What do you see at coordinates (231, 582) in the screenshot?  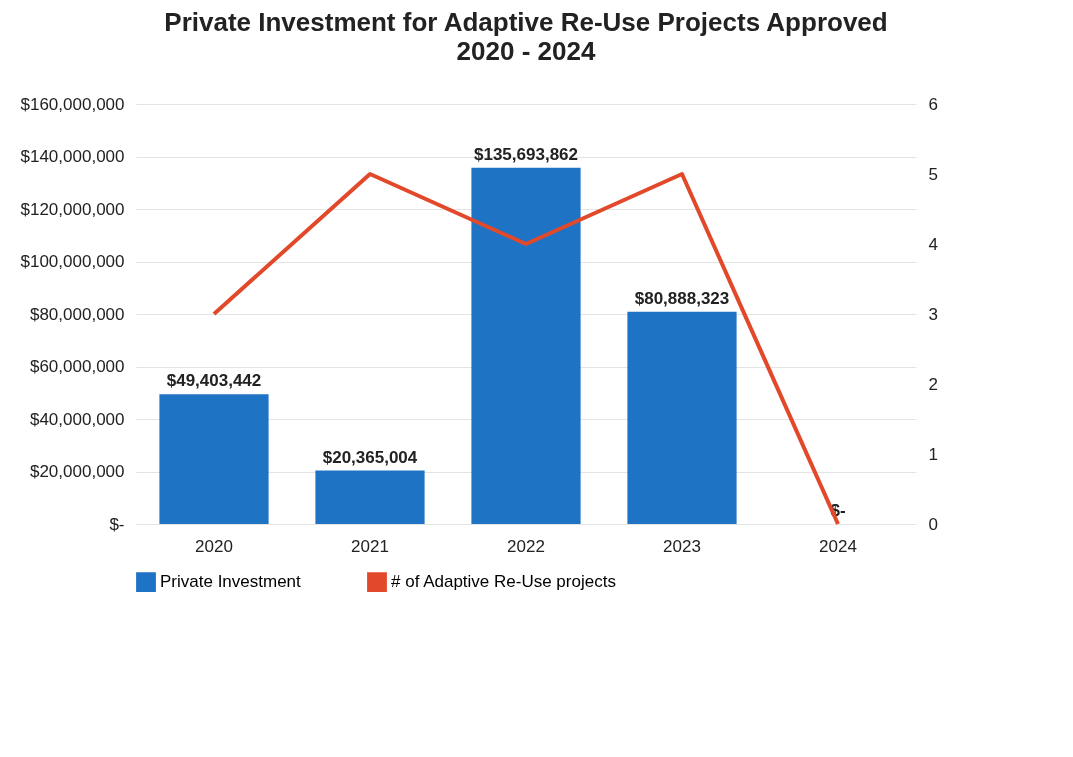 I see `legend-label: Private Investment` at bounding box center [231, 582].